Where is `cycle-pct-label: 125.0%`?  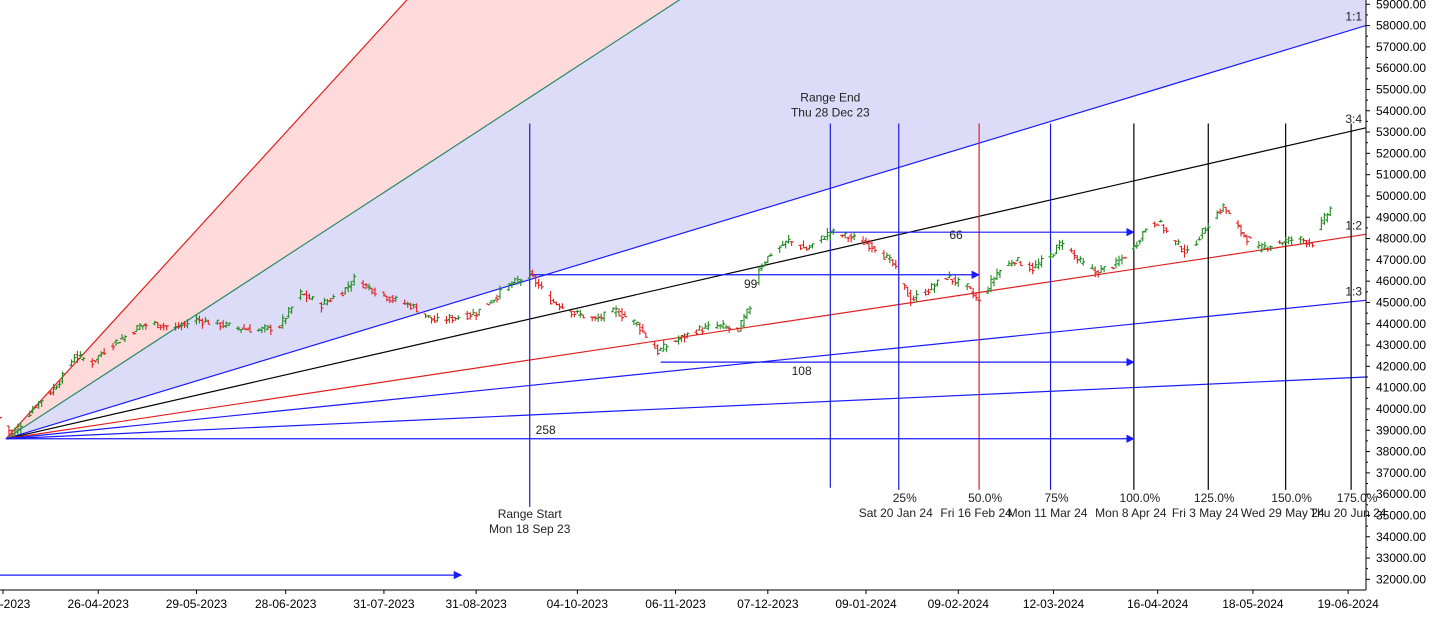
cycle-pct-label: 125.0% is located at coordinates (1214, 498).